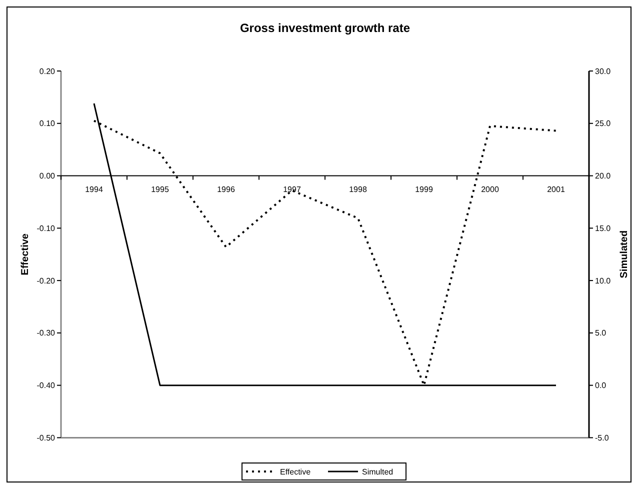  Describe the element at coordinates (556, 189) in the screenshot. I see `x-tick-label: 2001` at that location.